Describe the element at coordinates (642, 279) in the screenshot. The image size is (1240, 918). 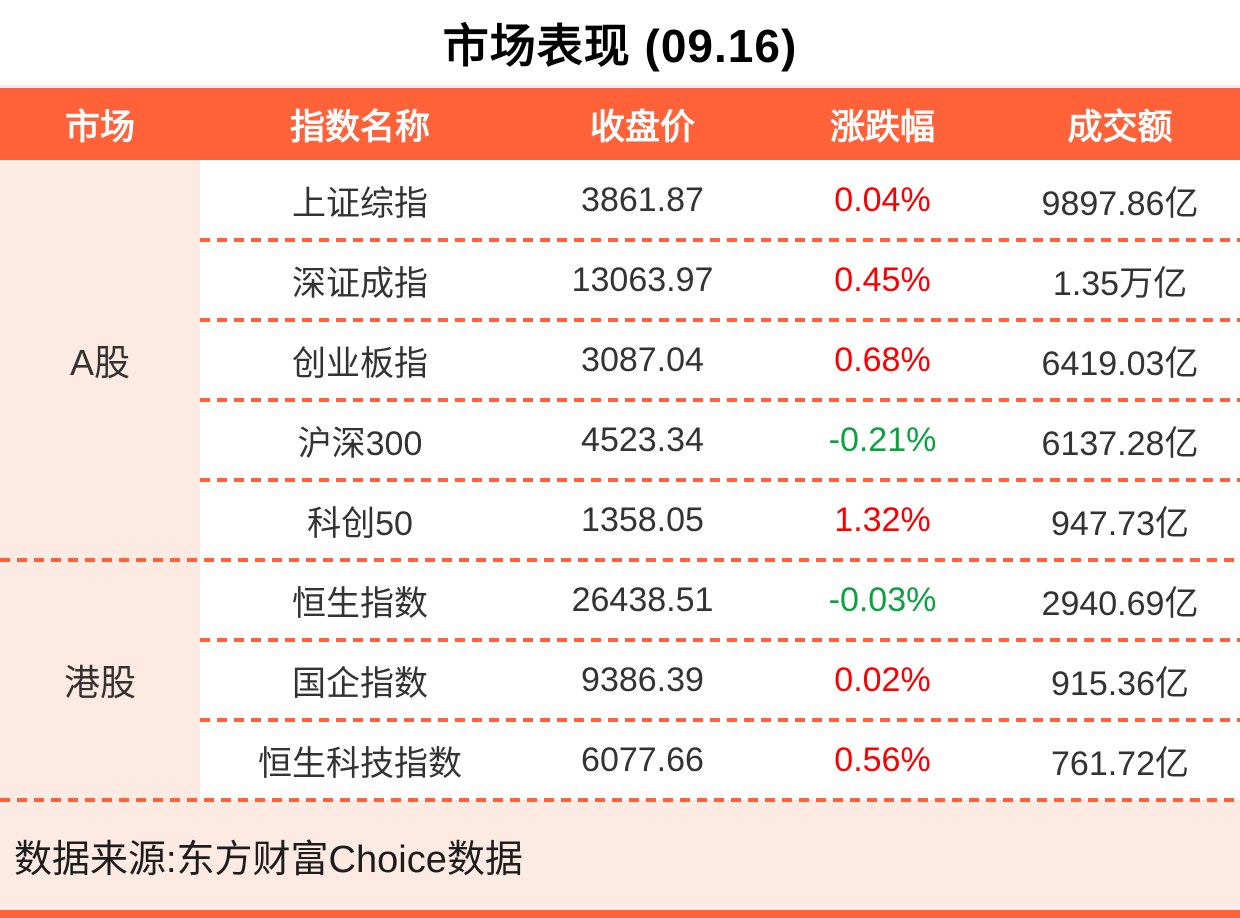
I see `close-price: 13063.97` at that location.